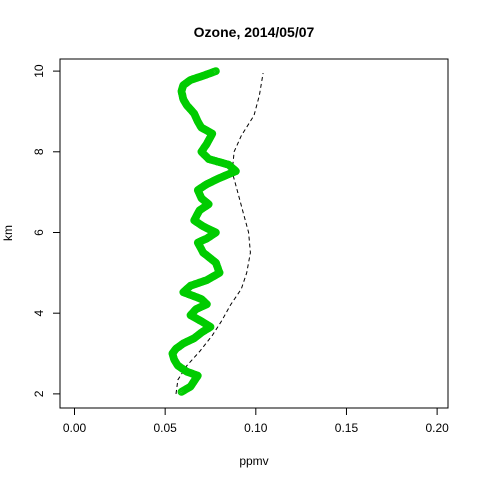 This screenshot has width=480, height=480. What do you see at coordinates (253, 461) in the screenshot?
I see `x-axis-label: ppmv` at bounding box center [253, 461].